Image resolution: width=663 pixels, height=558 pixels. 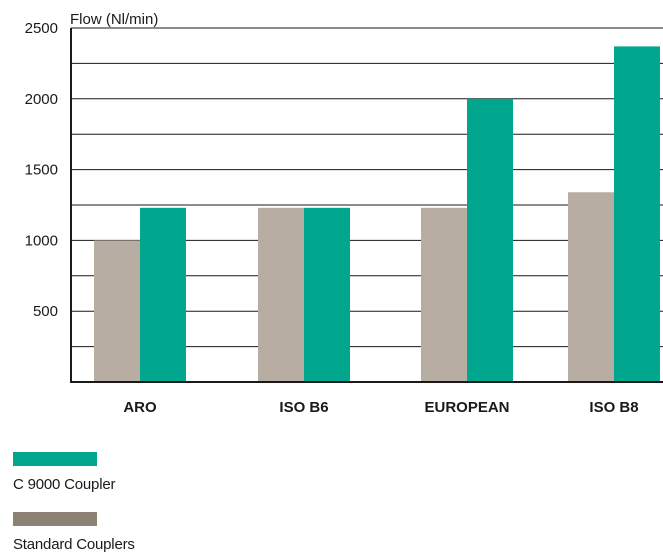 I want to click on category-label: ISO B8, so click(x=613, y=407).